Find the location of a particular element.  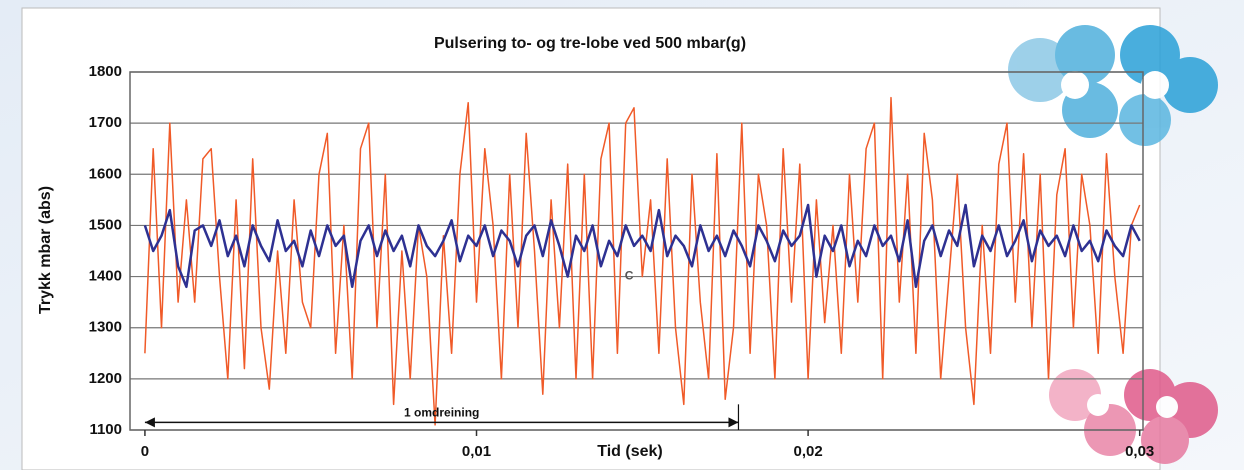

y-tick-label: 1800 is located at coordinates (105, 71).